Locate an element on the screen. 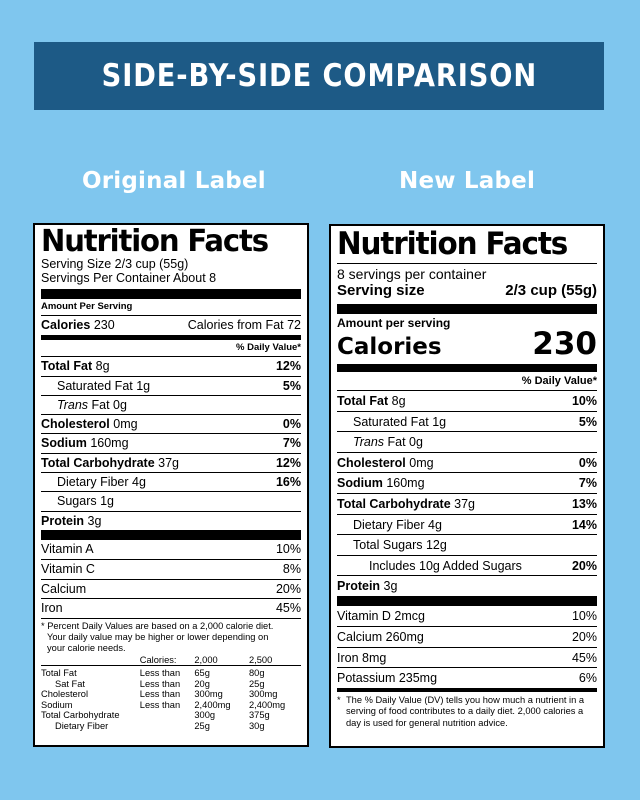 The height and width of the screenshot is (800, 640). nutrient-label: Sugars is located at coordinates (77, 501).